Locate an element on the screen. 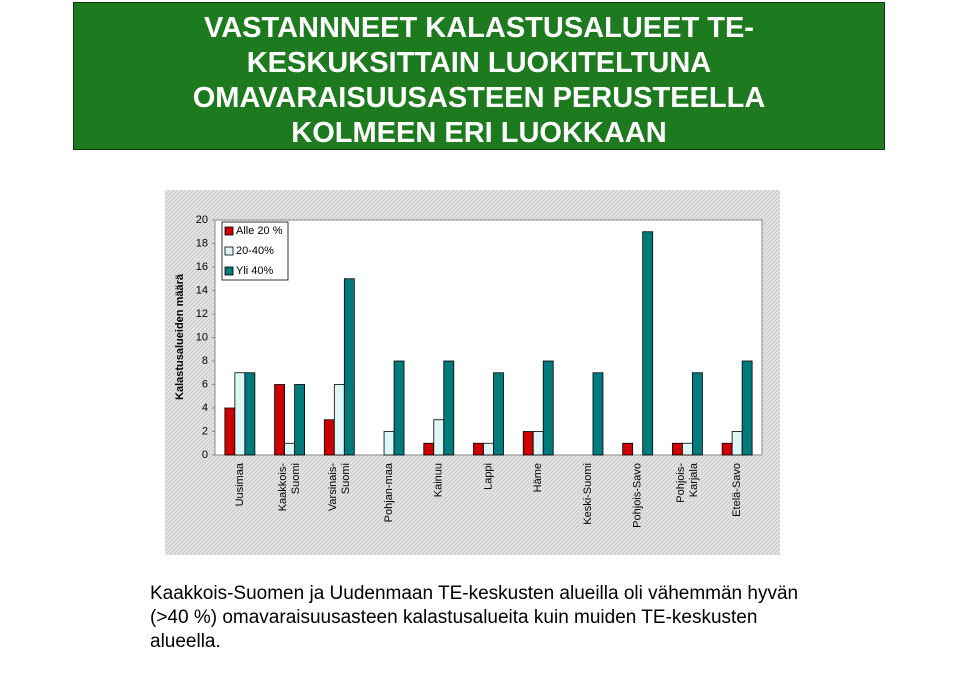 Image resolution: width=960 pixels, height=685 pixels. y-tick-label: 18 is located at coordinates (202, 243).